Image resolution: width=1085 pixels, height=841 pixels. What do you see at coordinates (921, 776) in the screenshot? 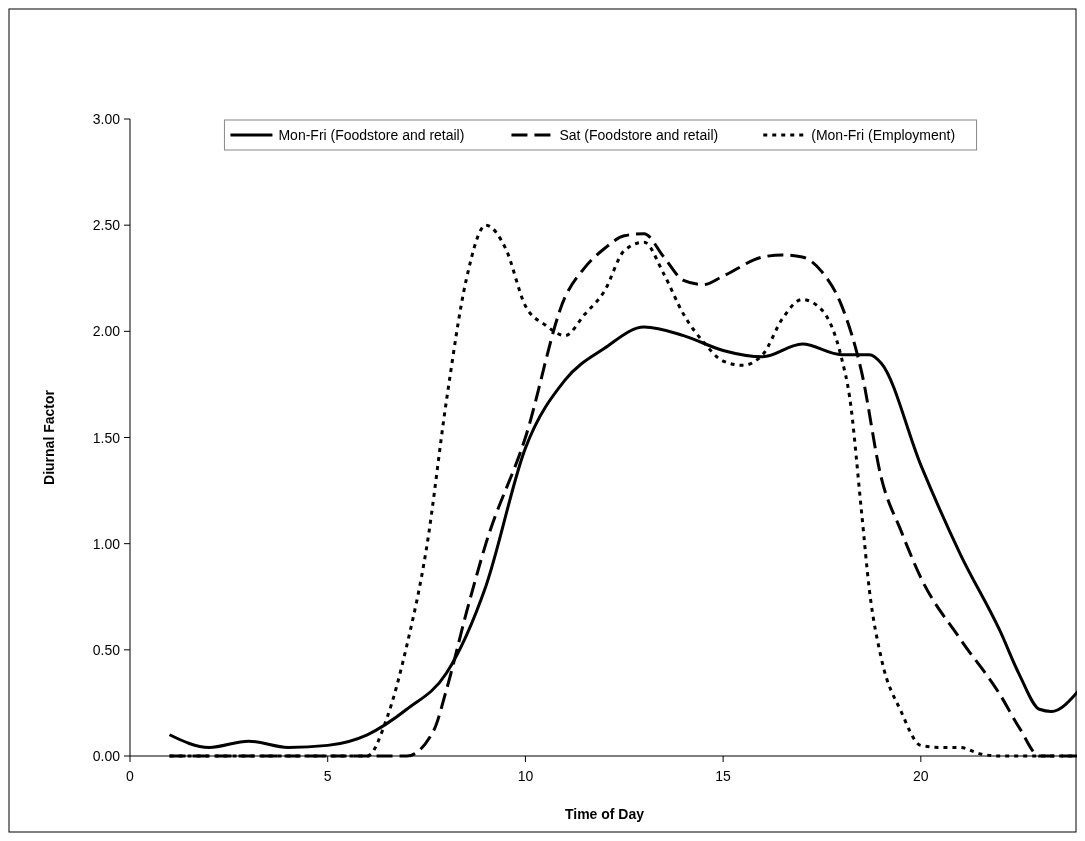
I see `x-tick-label: 20` at bounding box center [921, 776].